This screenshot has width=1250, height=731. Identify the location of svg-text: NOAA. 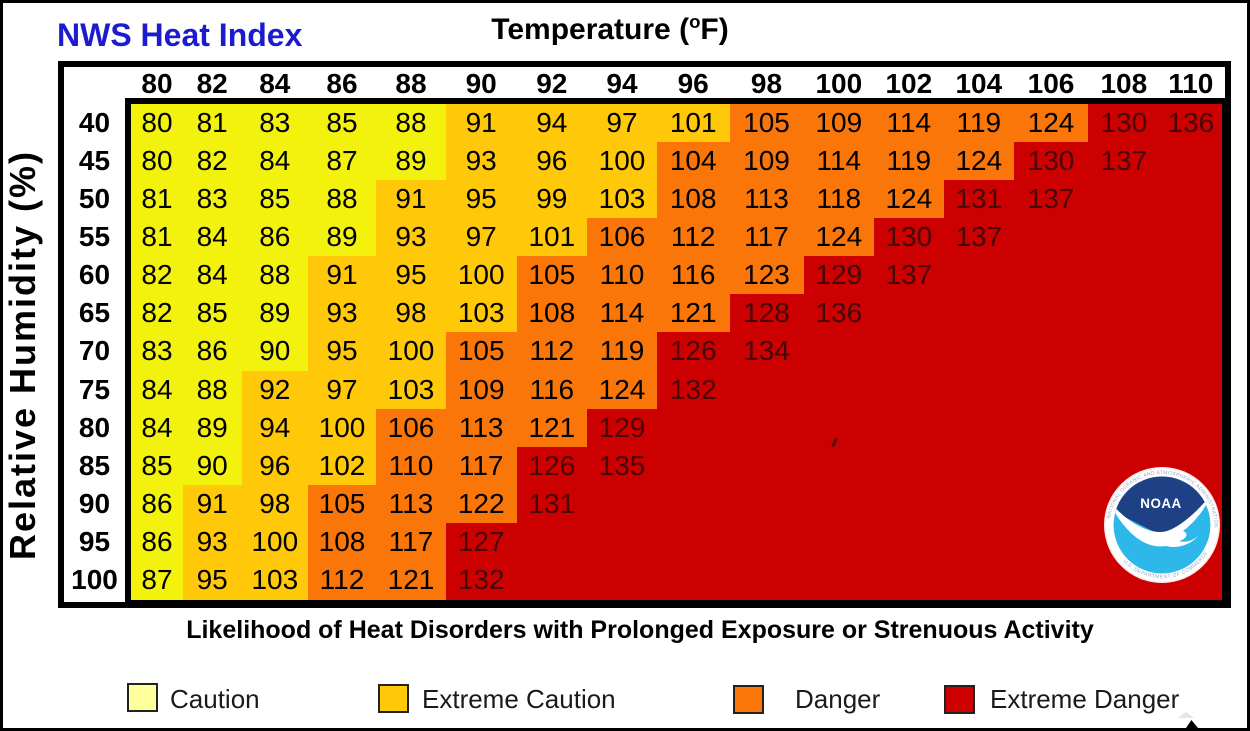
(1160, 503).